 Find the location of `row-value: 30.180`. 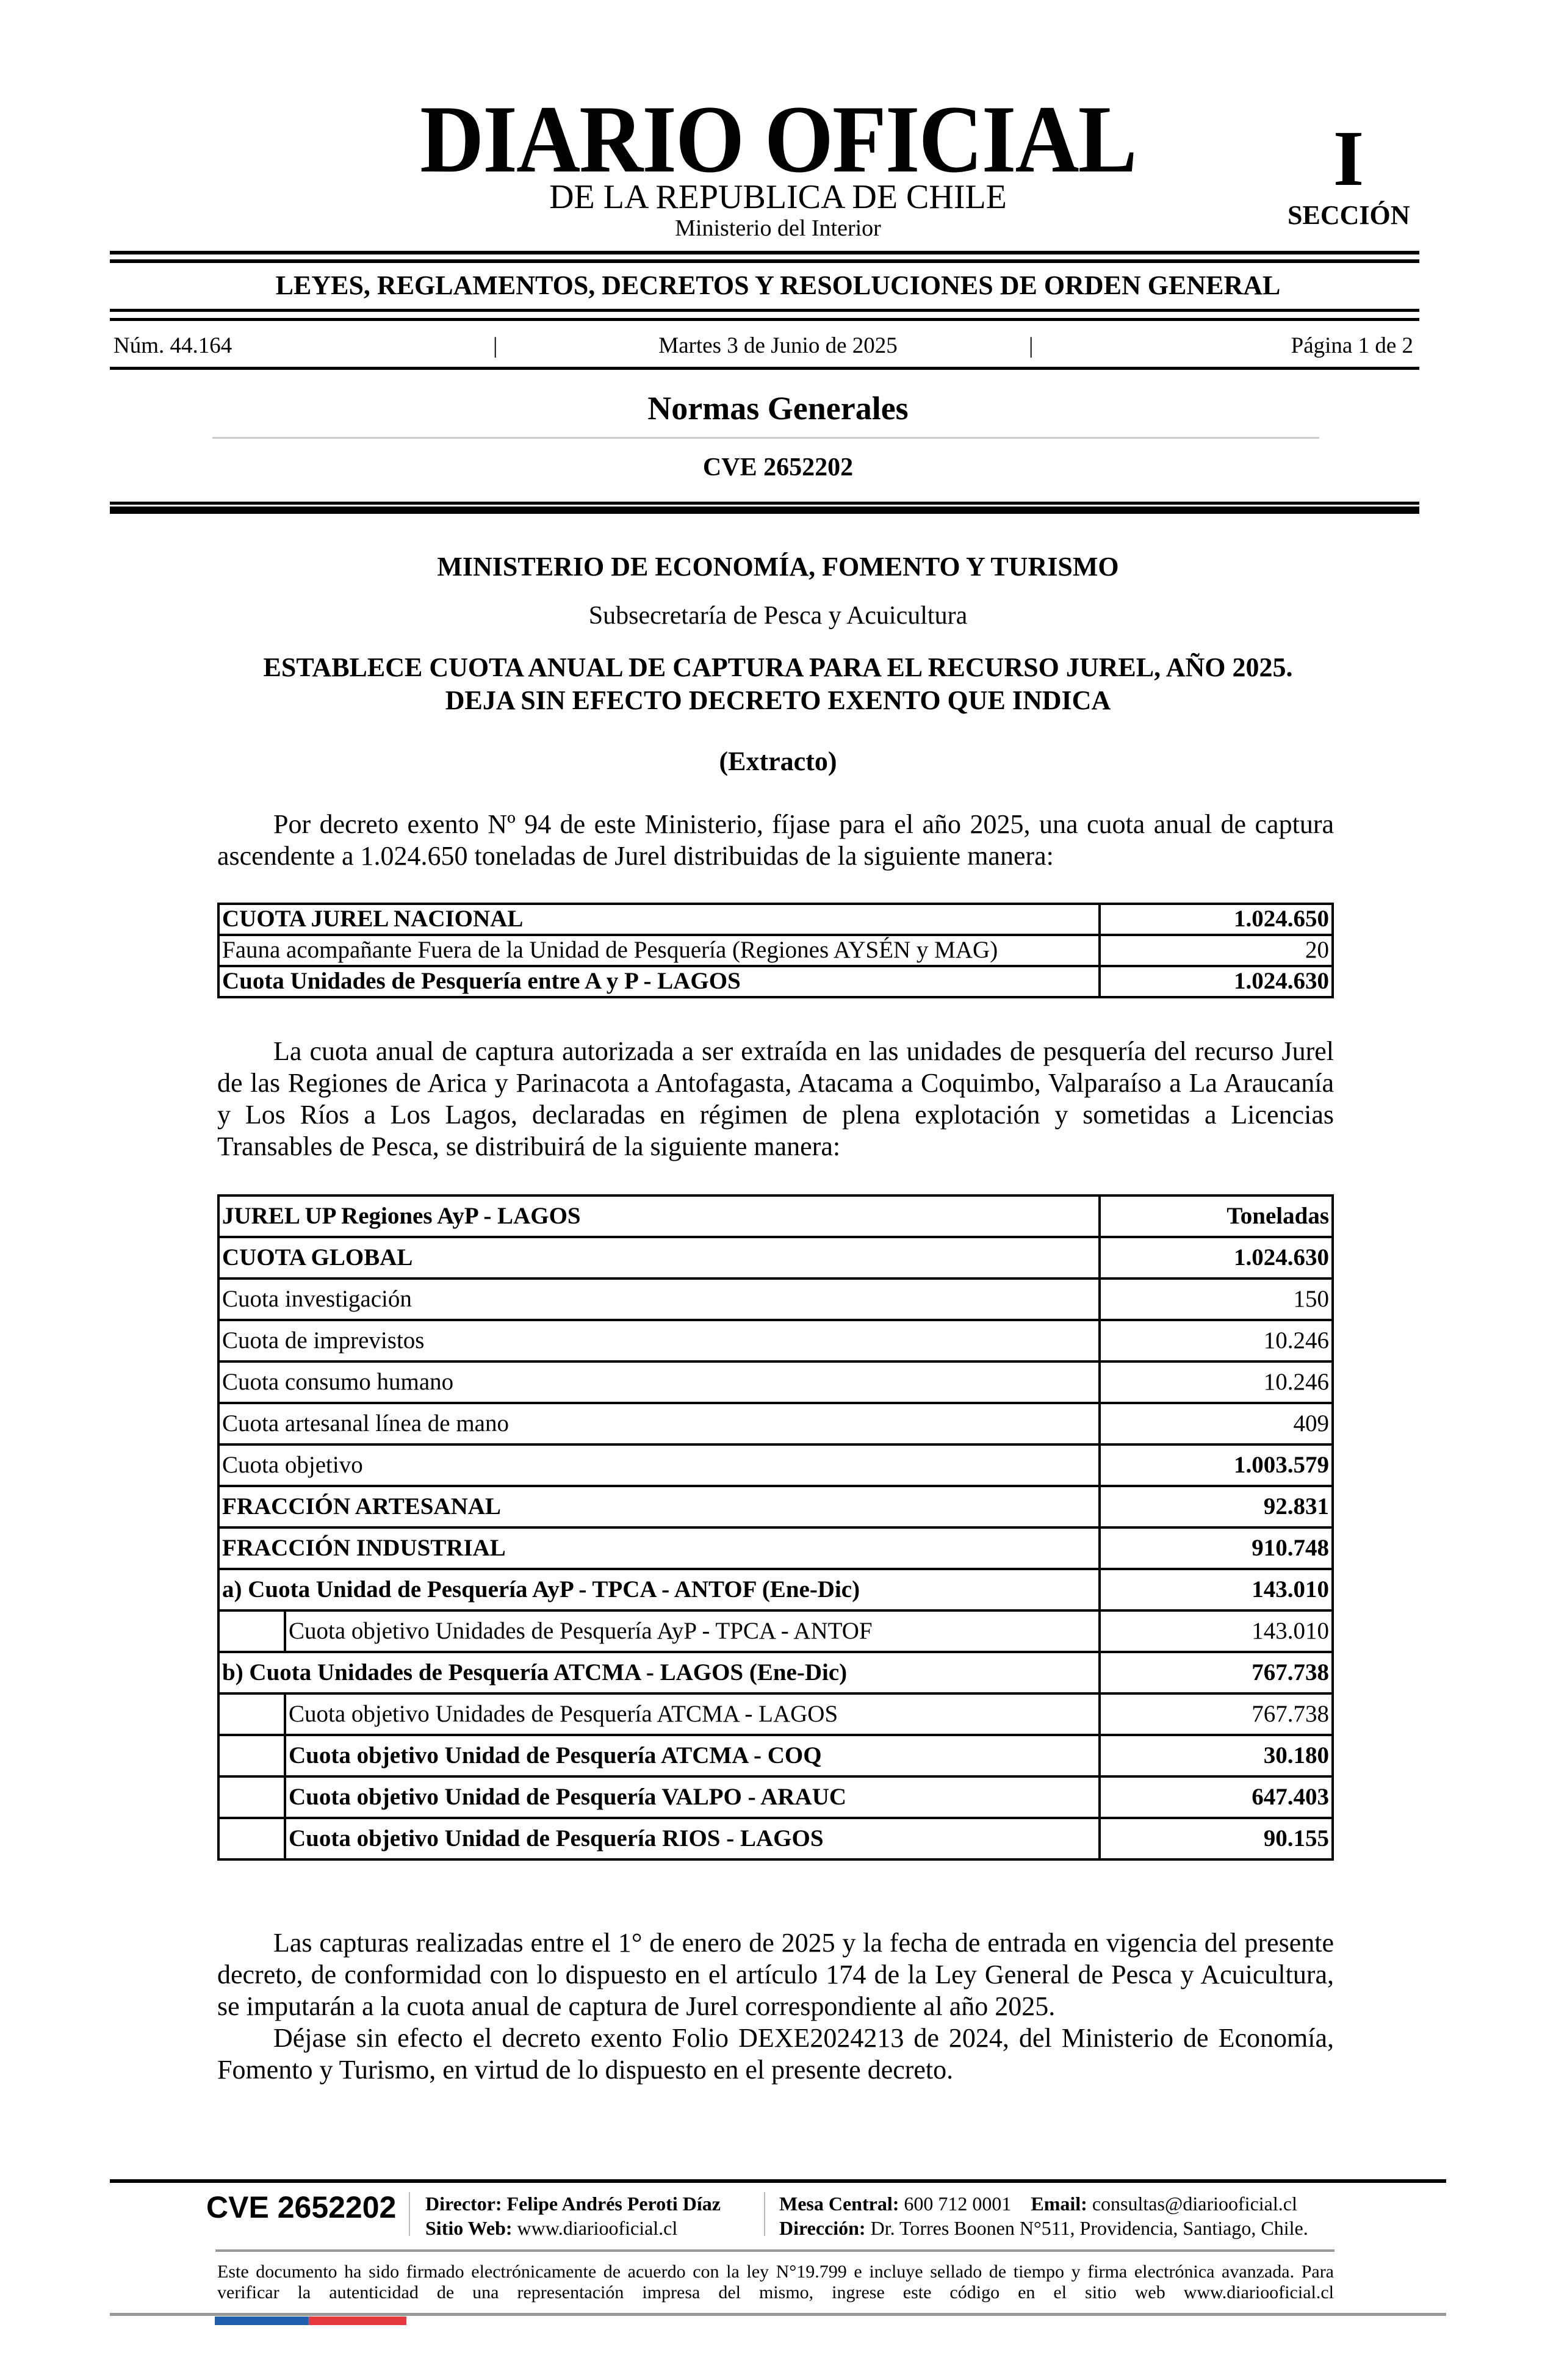

row-value: 30.180 is located at coordinates (1216, 1756).